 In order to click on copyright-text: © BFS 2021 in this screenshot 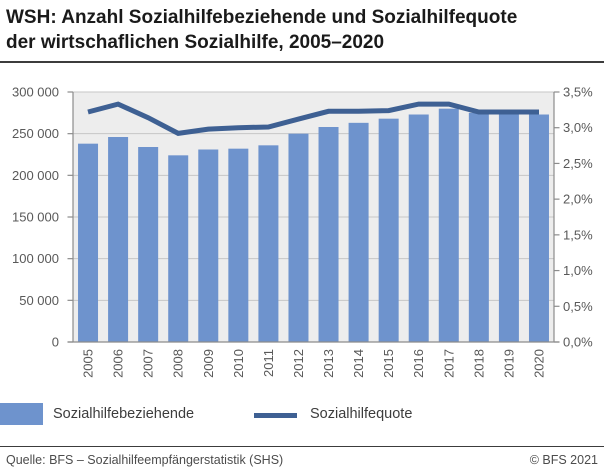, I will do `click(563, 460)`.